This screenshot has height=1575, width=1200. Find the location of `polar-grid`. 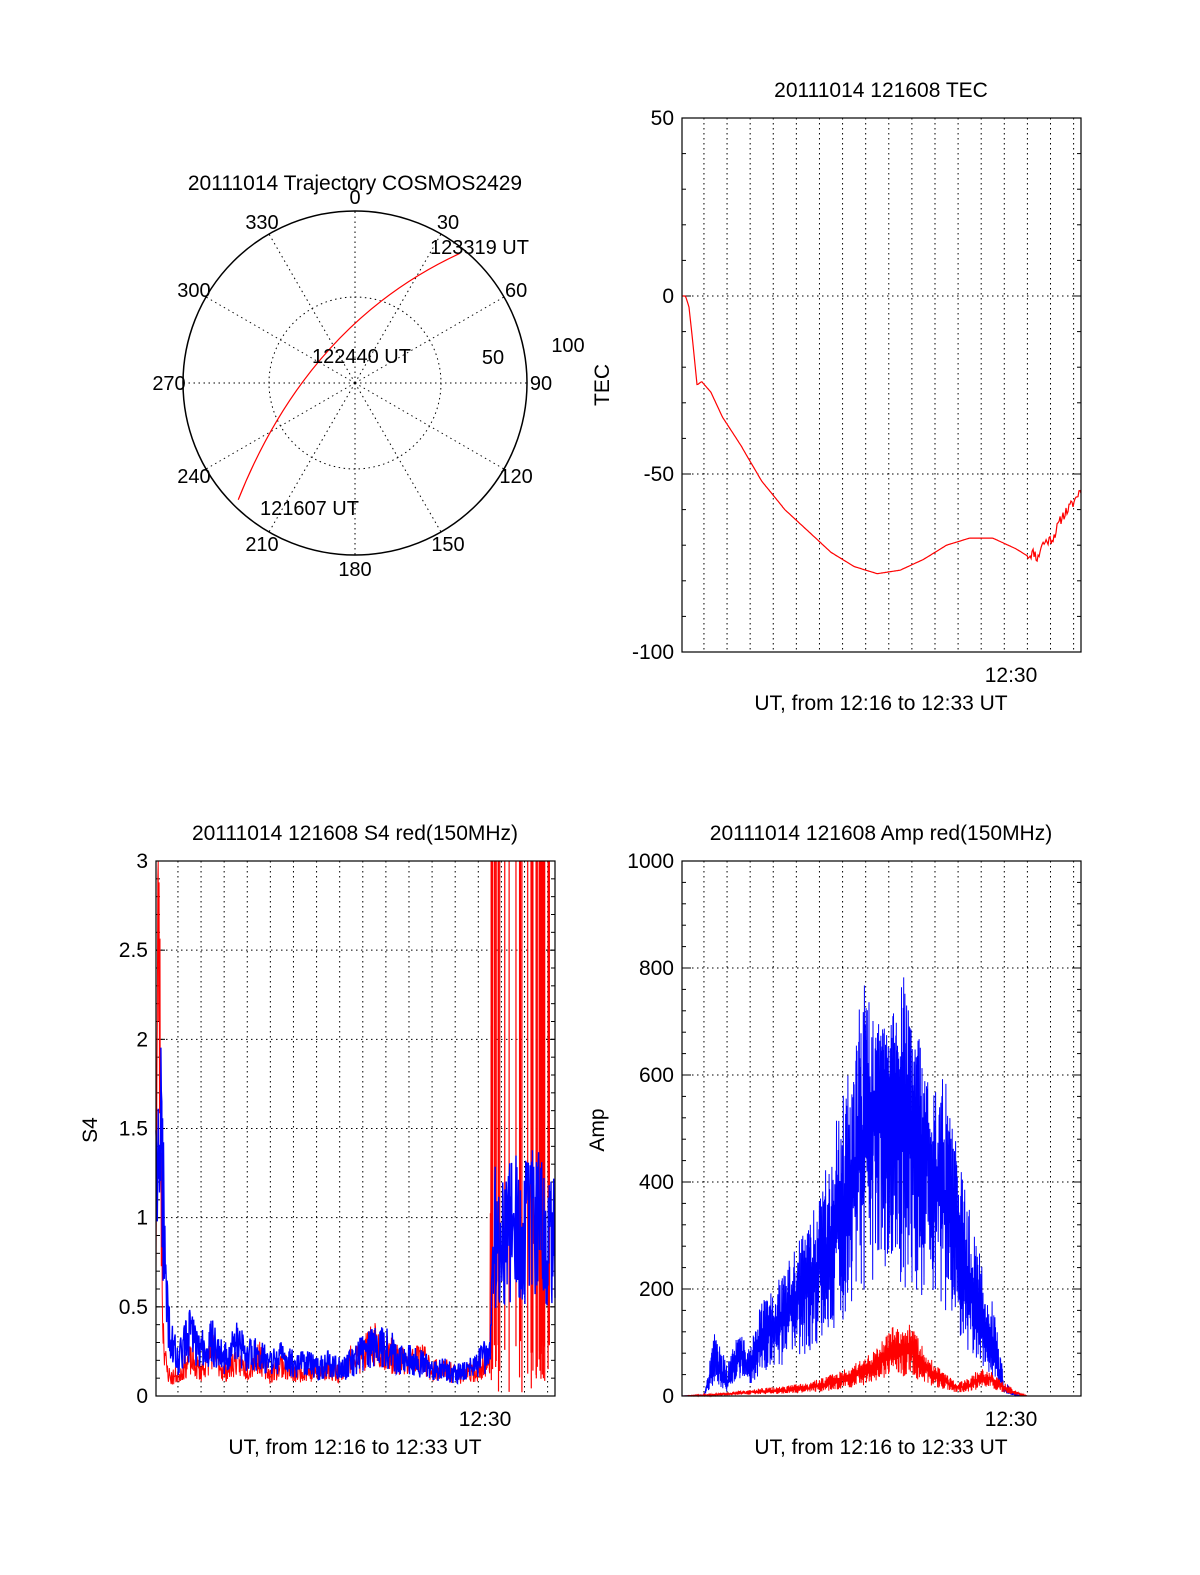

polar-grid is located at coordinates (355, 383).